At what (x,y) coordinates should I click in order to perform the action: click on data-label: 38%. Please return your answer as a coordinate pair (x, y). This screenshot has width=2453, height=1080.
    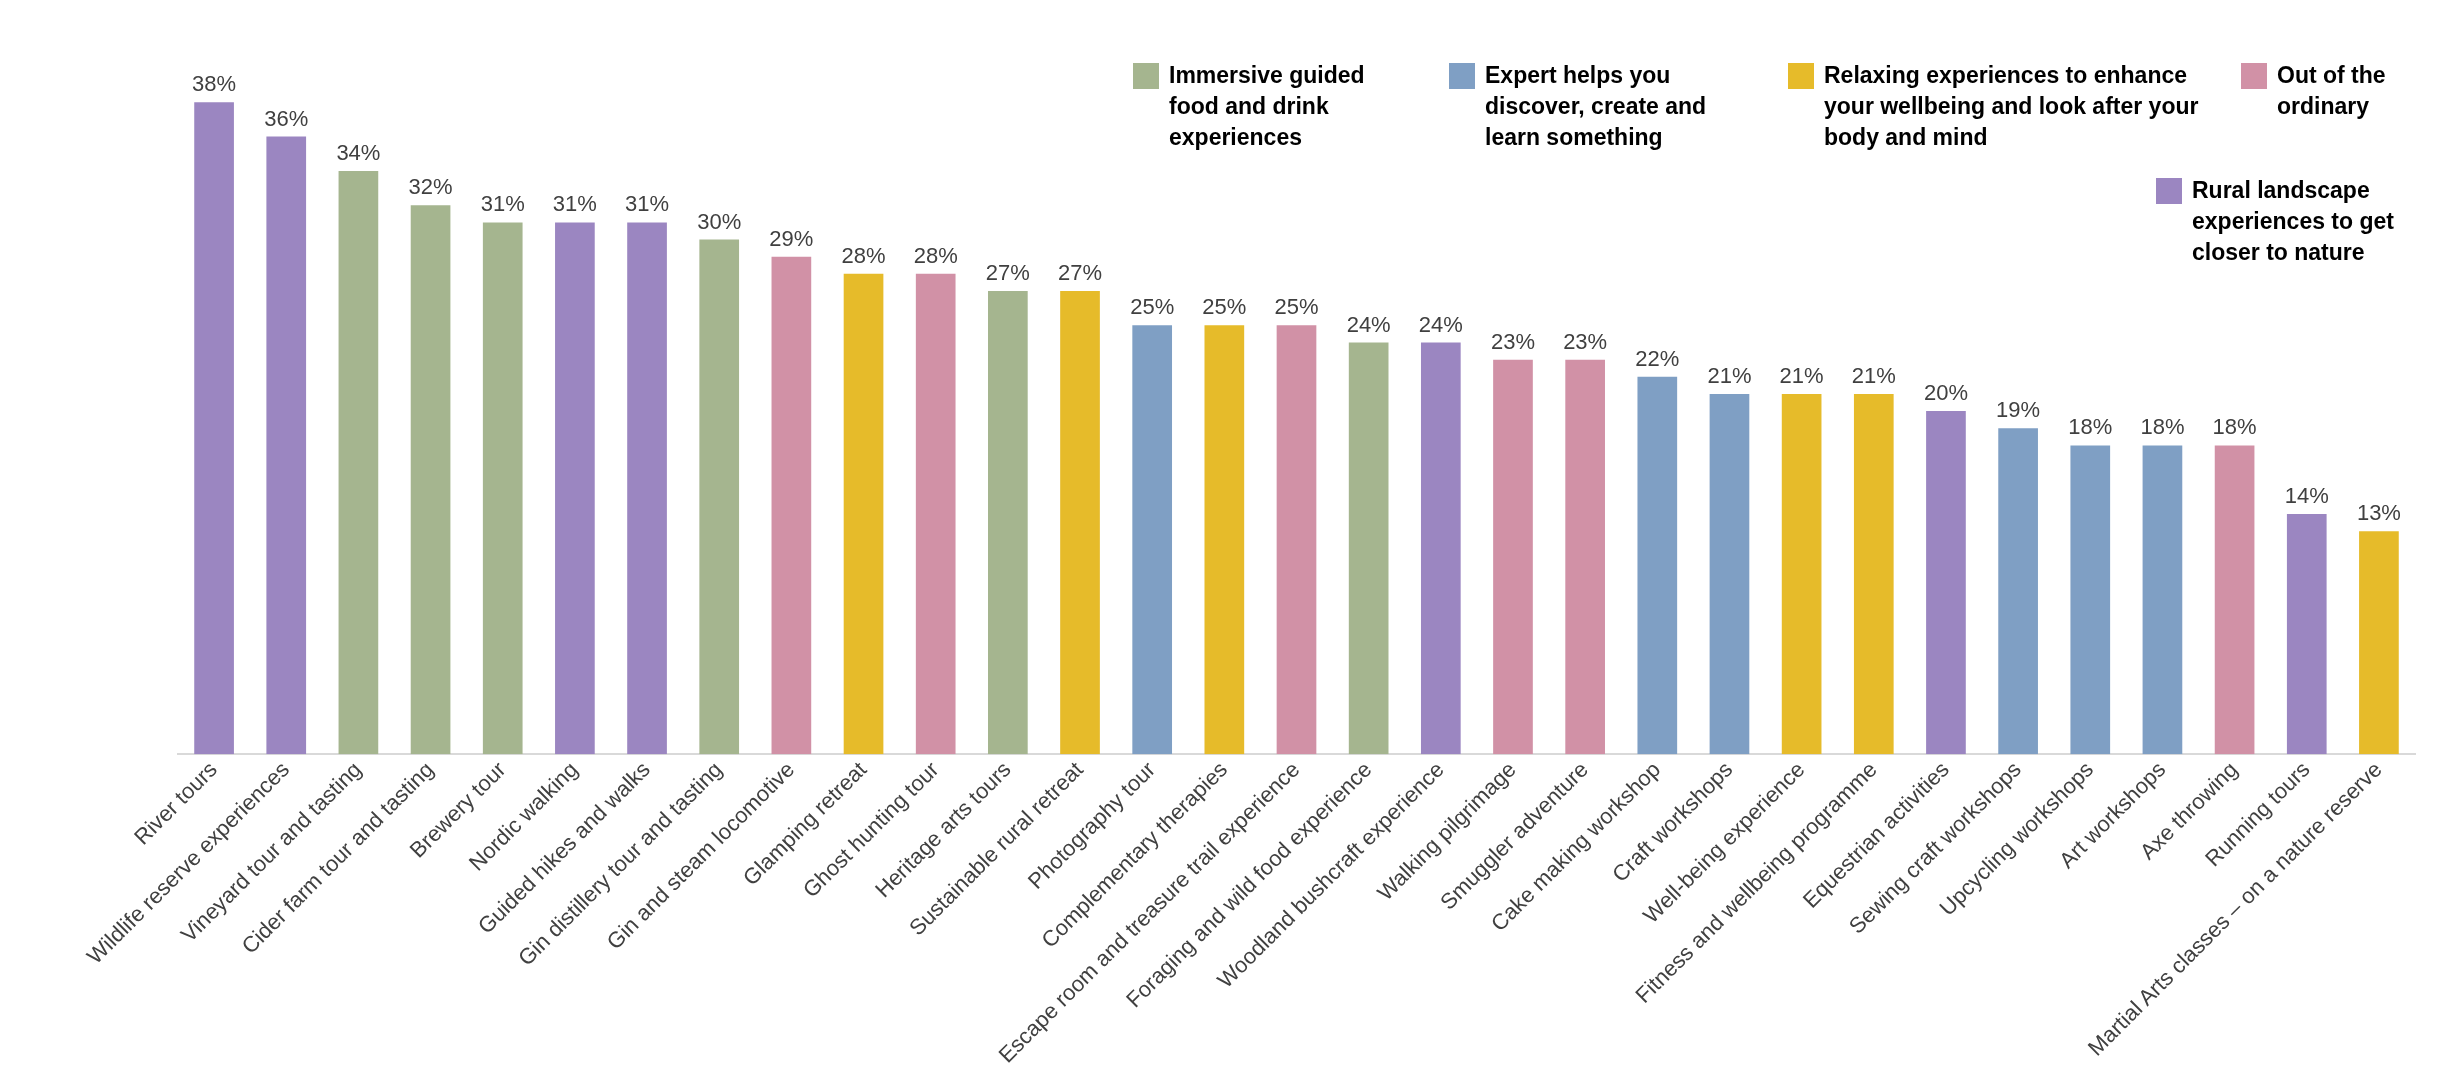
    Looking at the image, I should click on (214, 84).